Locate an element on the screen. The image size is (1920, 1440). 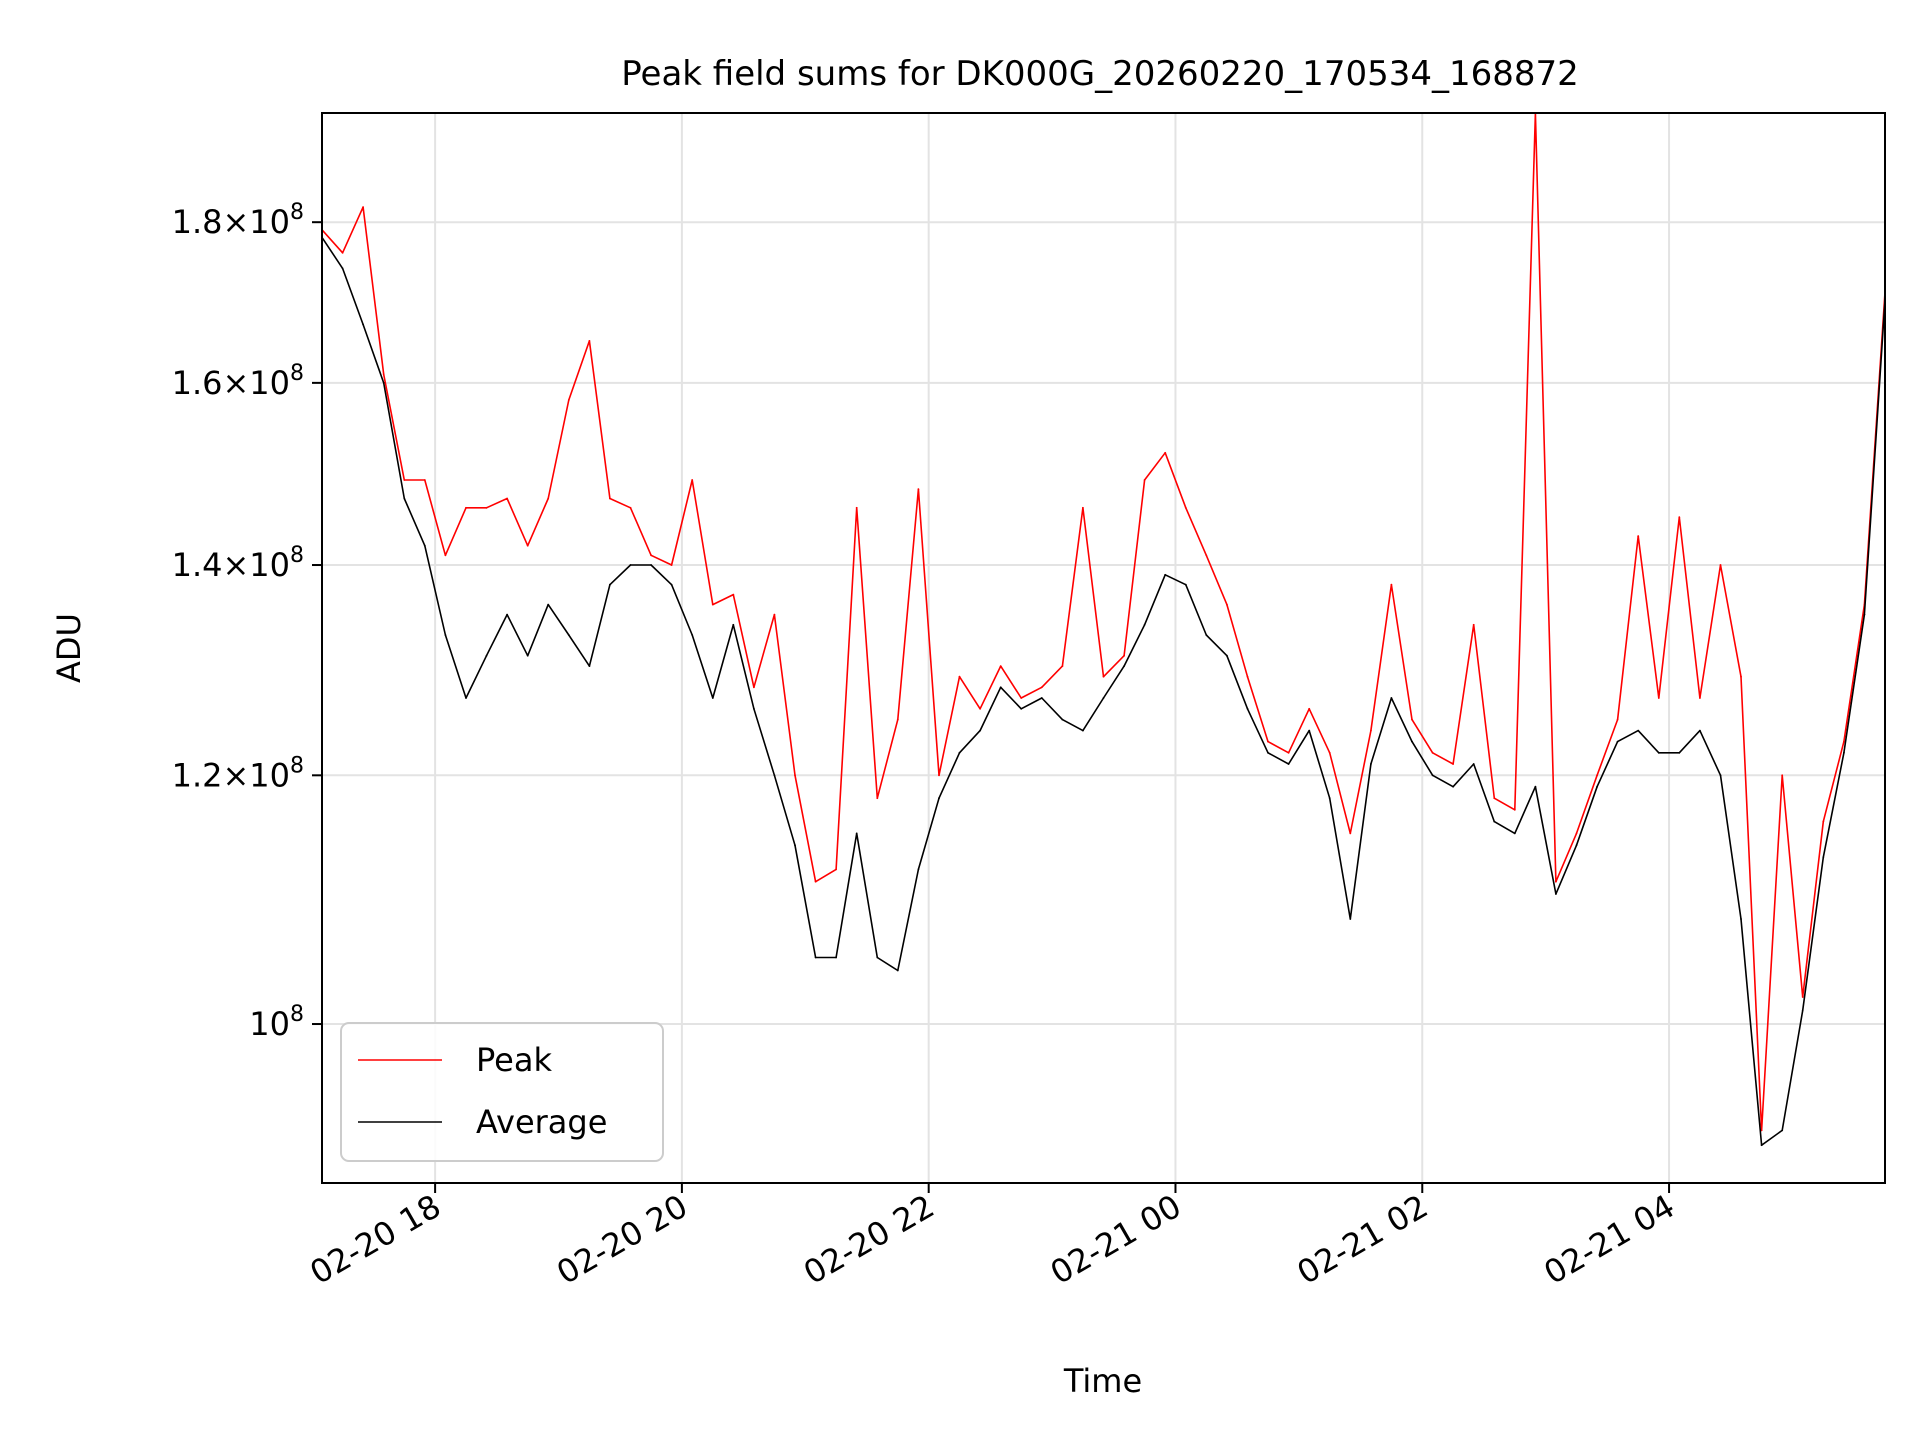
x-axis-label: Time is located at coordinates (1102, 1381).